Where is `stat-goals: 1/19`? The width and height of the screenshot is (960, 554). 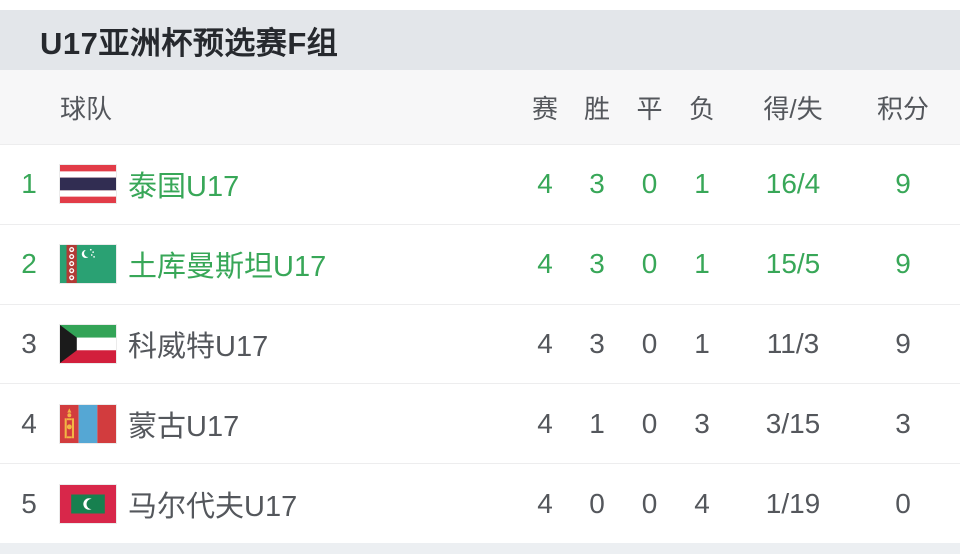
stat-goals: 1/19 is located at coordinates (793, 503).